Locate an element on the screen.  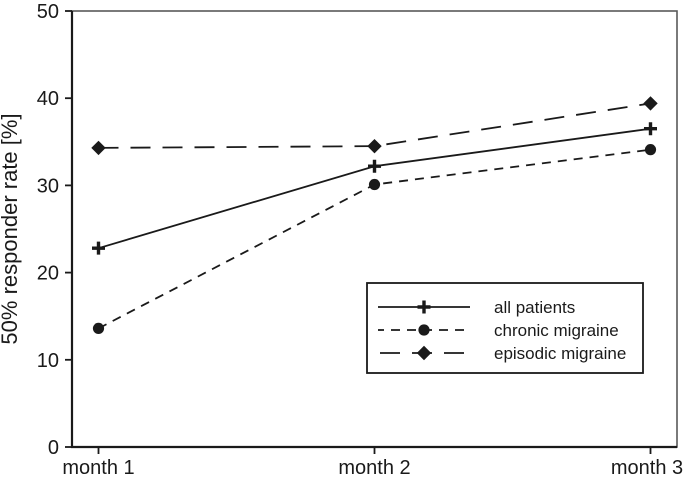
y-tick-label: 30 is located at coordinates (48, 186).